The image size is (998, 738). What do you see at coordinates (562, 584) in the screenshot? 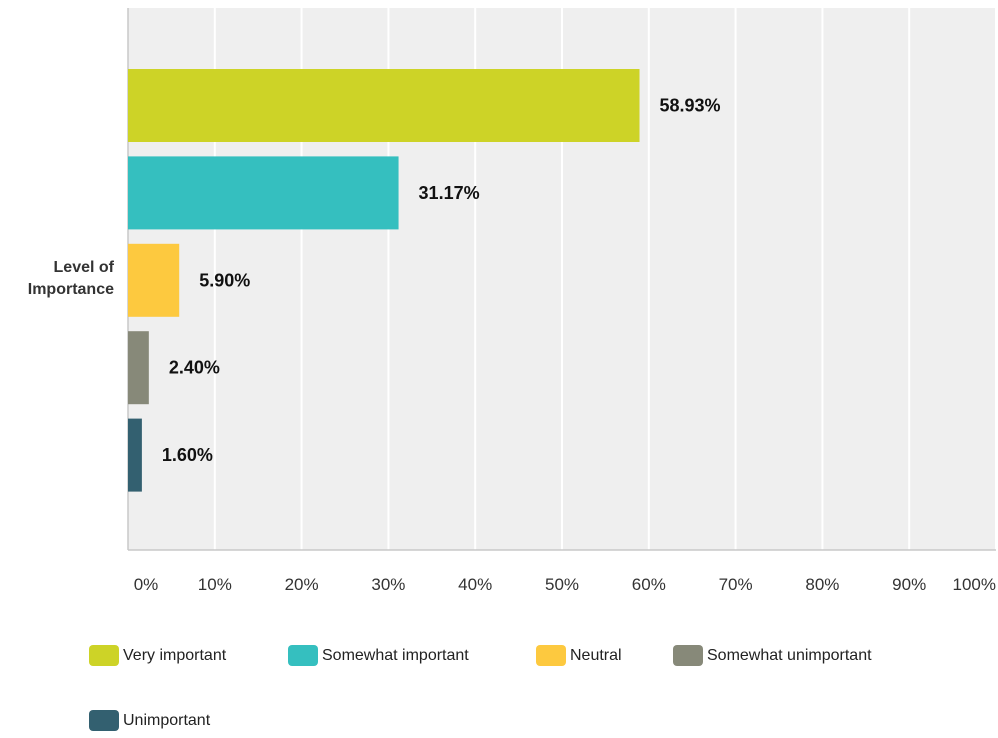
I see `x-tick-label: 50%` at bounding box center [562, 584].